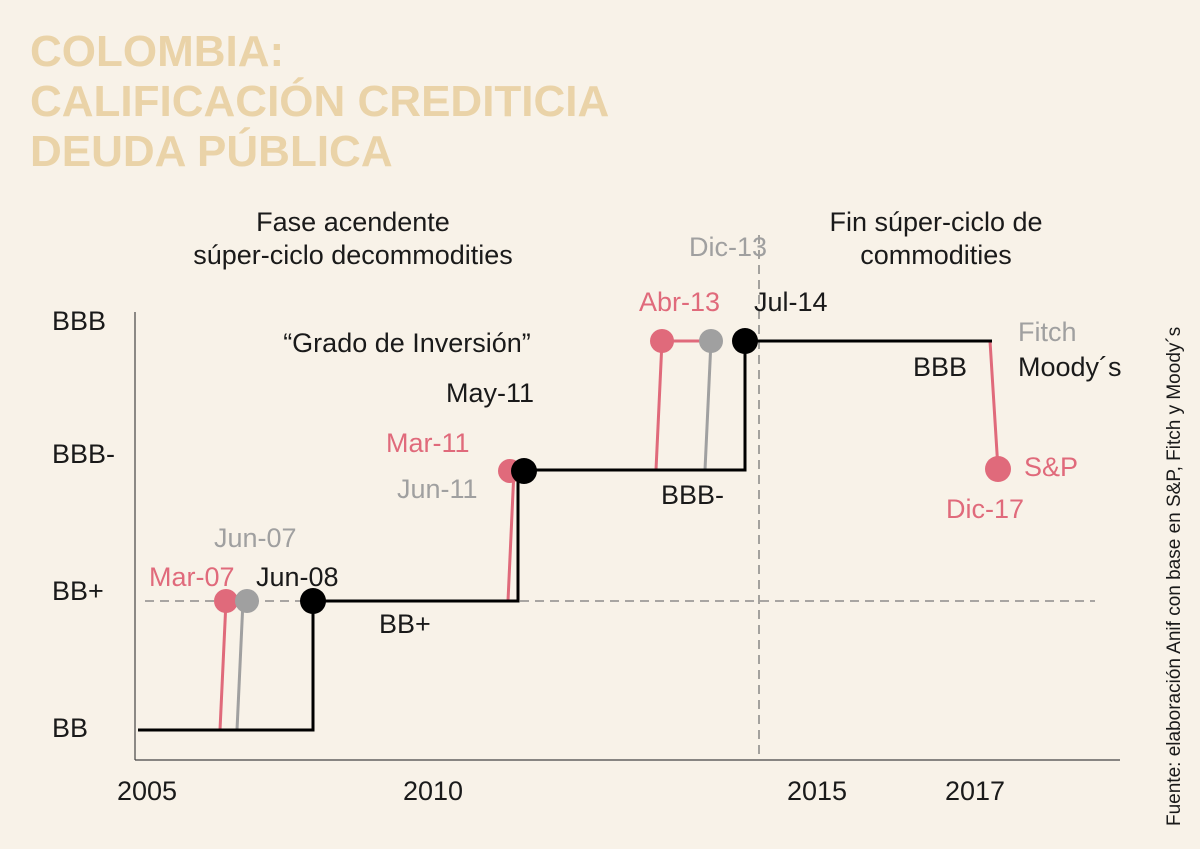 This screenshot has width=1200, height=849. Describe the element at coordinates (935, 222) in the screenshot. I see `phase-right-line-1: Fin súper-ciclo de` at that location.